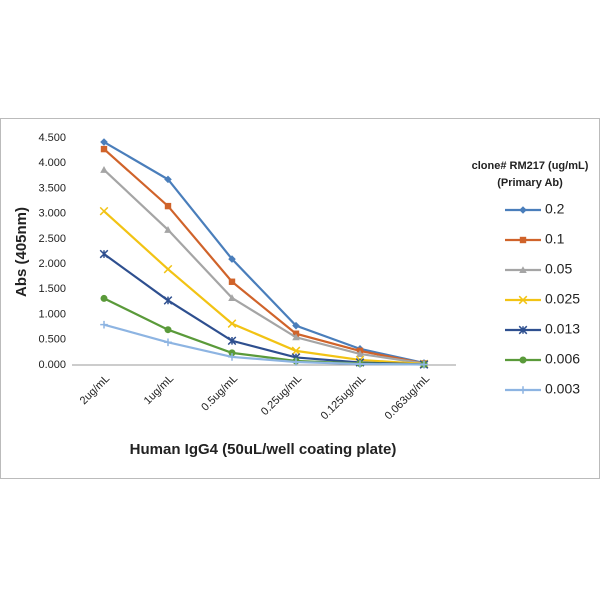 The image size is (600, 600). I want to click on y-tick-label: 1.000, so click(52, 314).